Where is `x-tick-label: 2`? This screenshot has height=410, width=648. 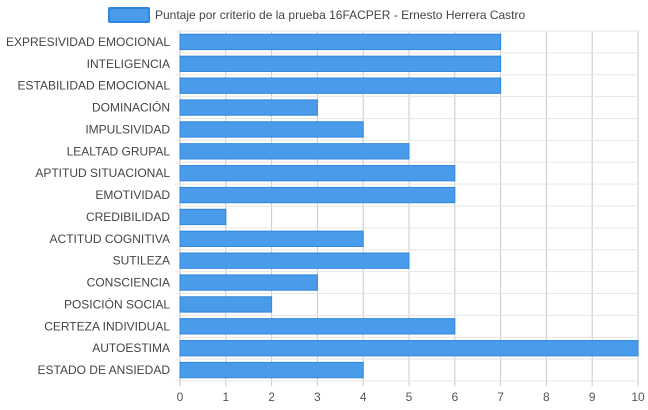 x-tick-label: 2 is located at coordinates (271, 397).